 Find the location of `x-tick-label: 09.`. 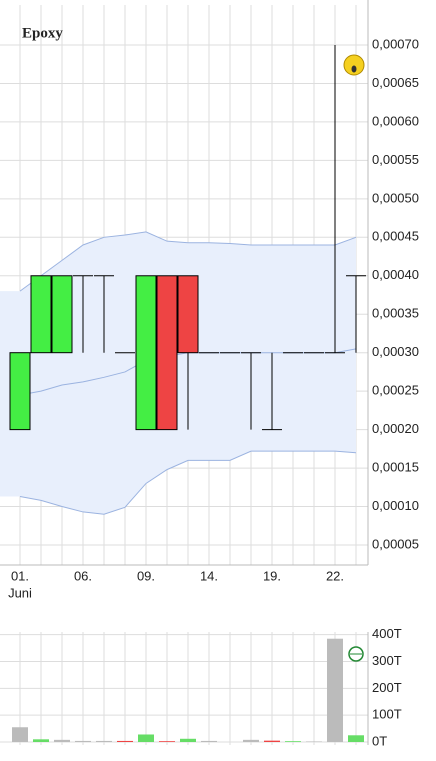

x-tick-label: 09. is located at coordinates (146, 575).